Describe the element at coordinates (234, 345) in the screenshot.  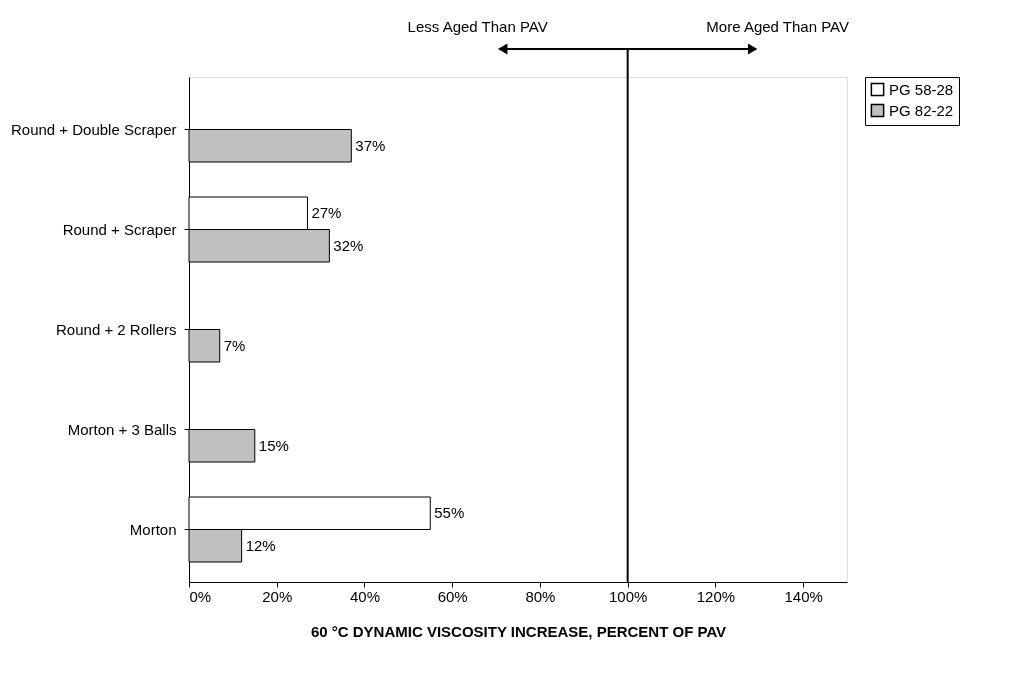
I see `data-label: 7%` at that location.